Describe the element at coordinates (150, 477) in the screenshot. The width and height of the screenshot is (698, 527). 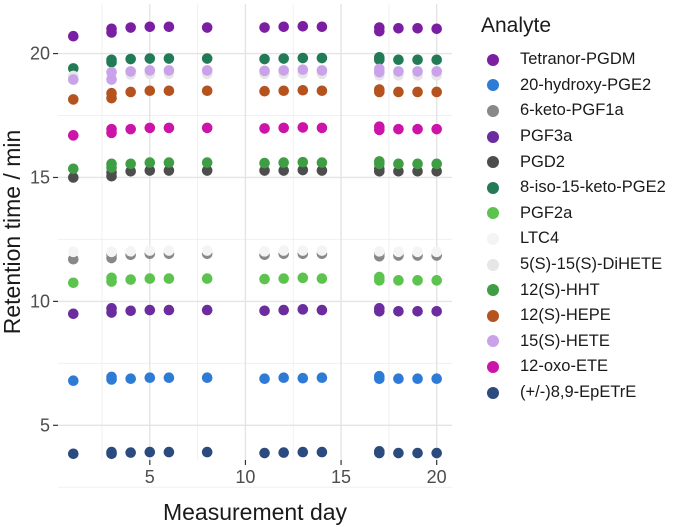
I see `x-tick-label: 5` at that location.